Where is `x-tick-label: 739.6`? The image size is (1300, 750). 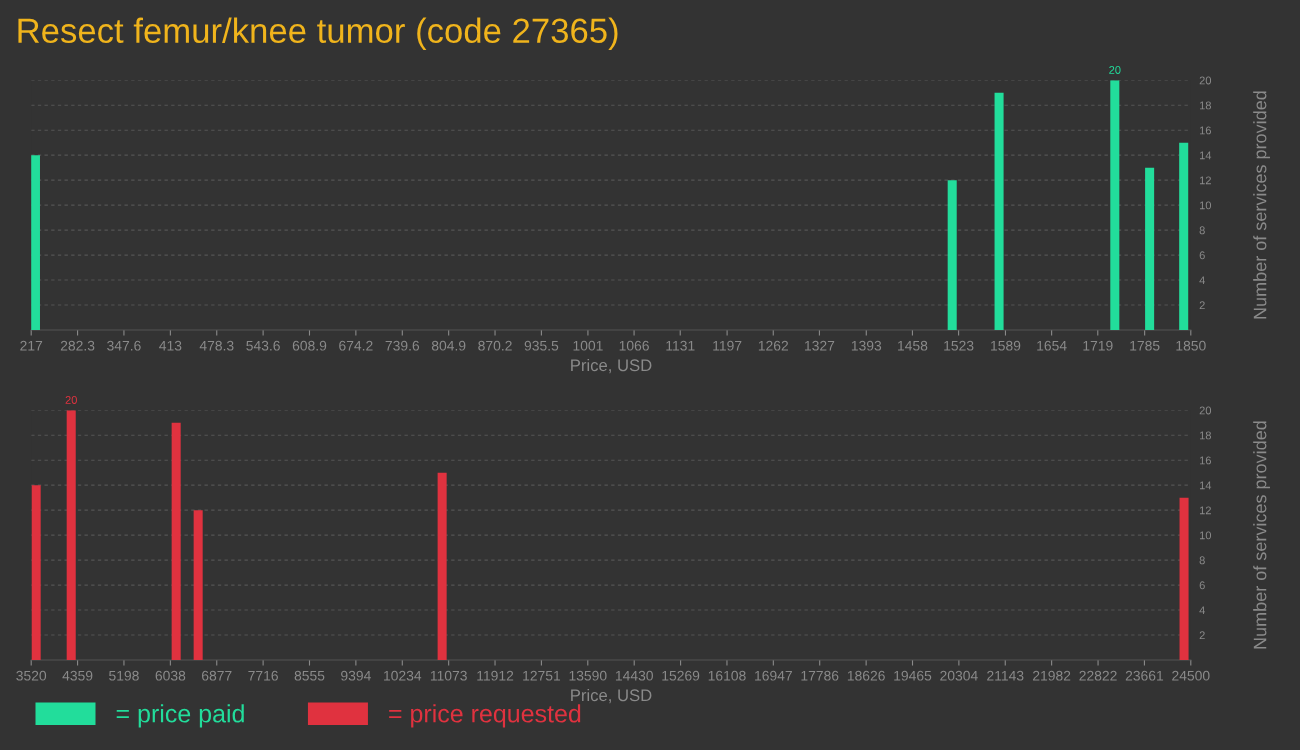 x-tick-label: 739.6 is located at coordinates (402, 345).